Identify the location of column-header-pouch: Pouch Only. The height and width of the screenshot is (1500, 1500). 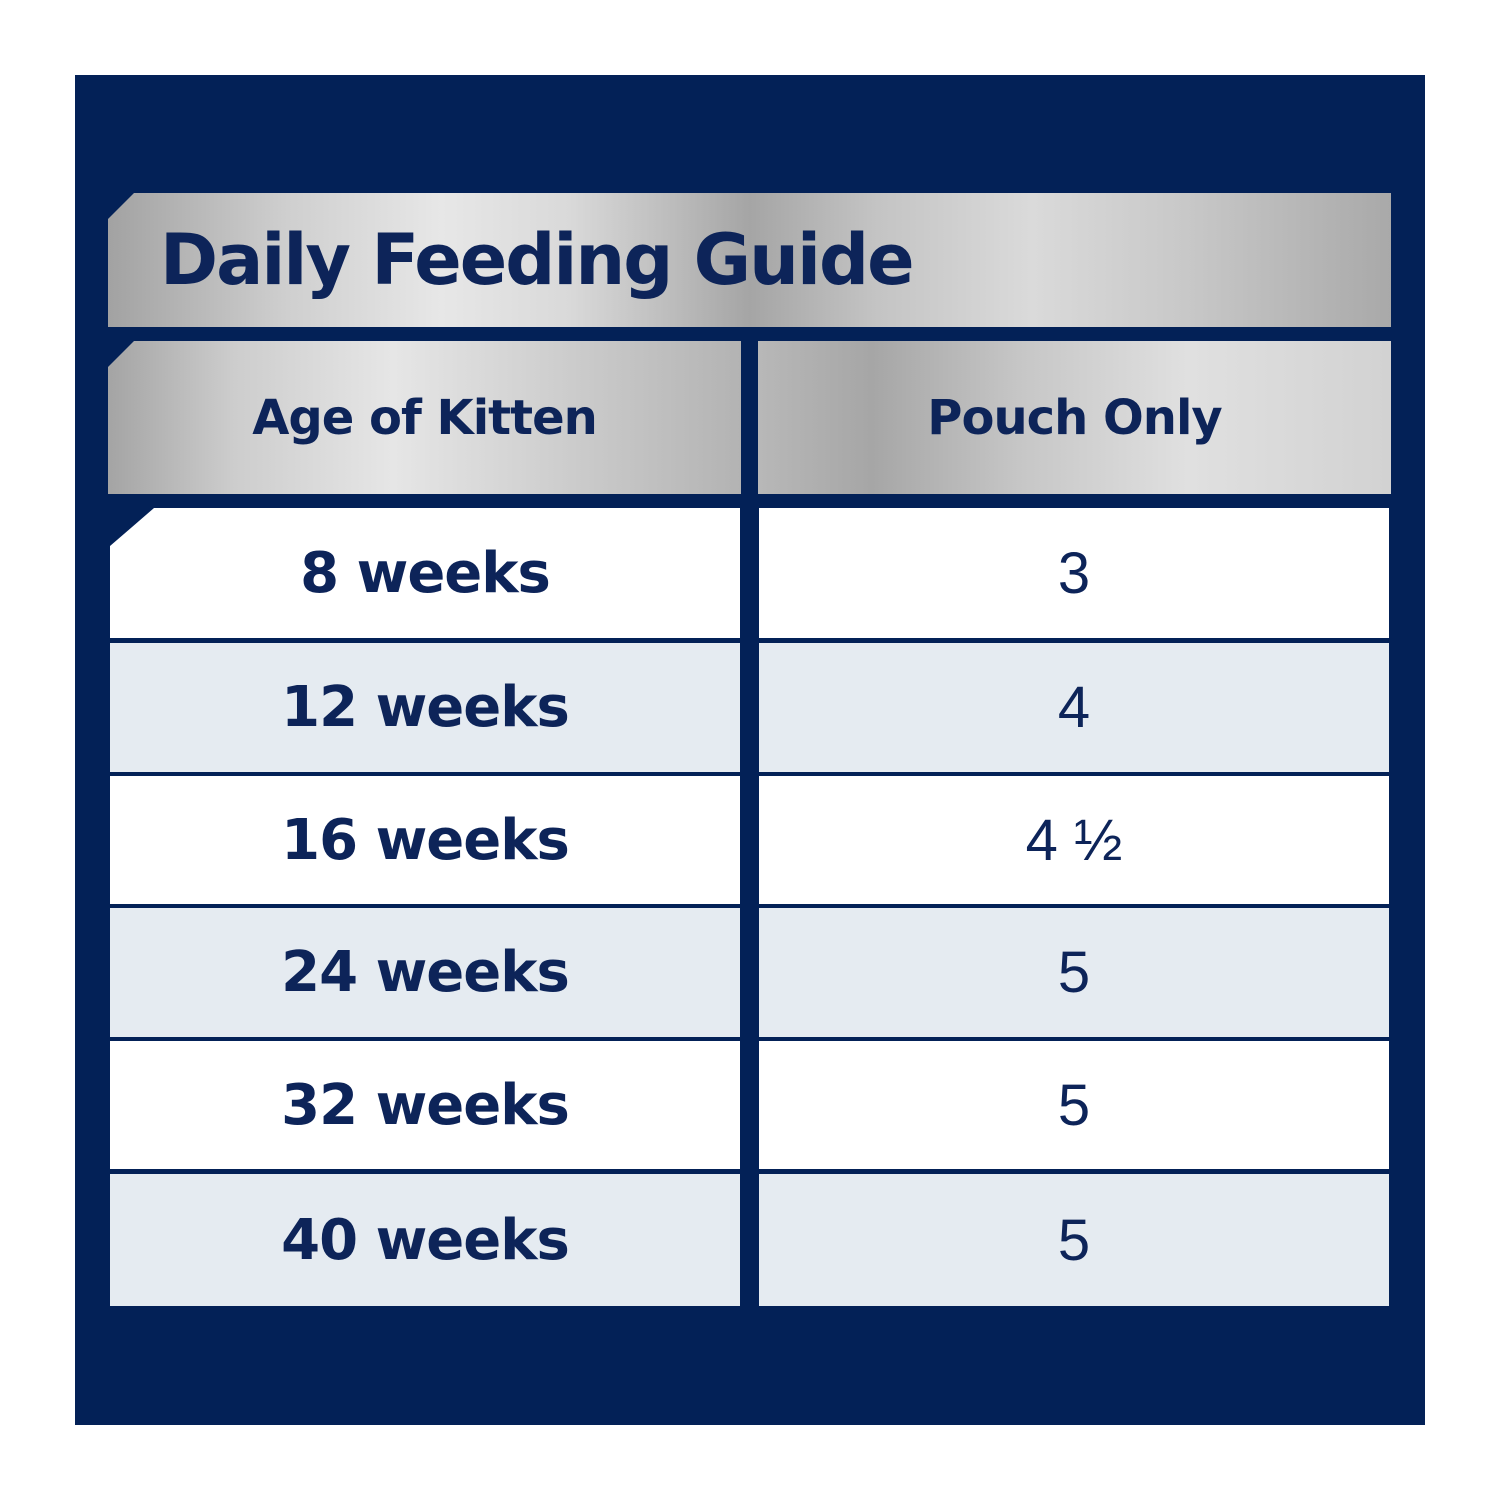
(1074, 417).